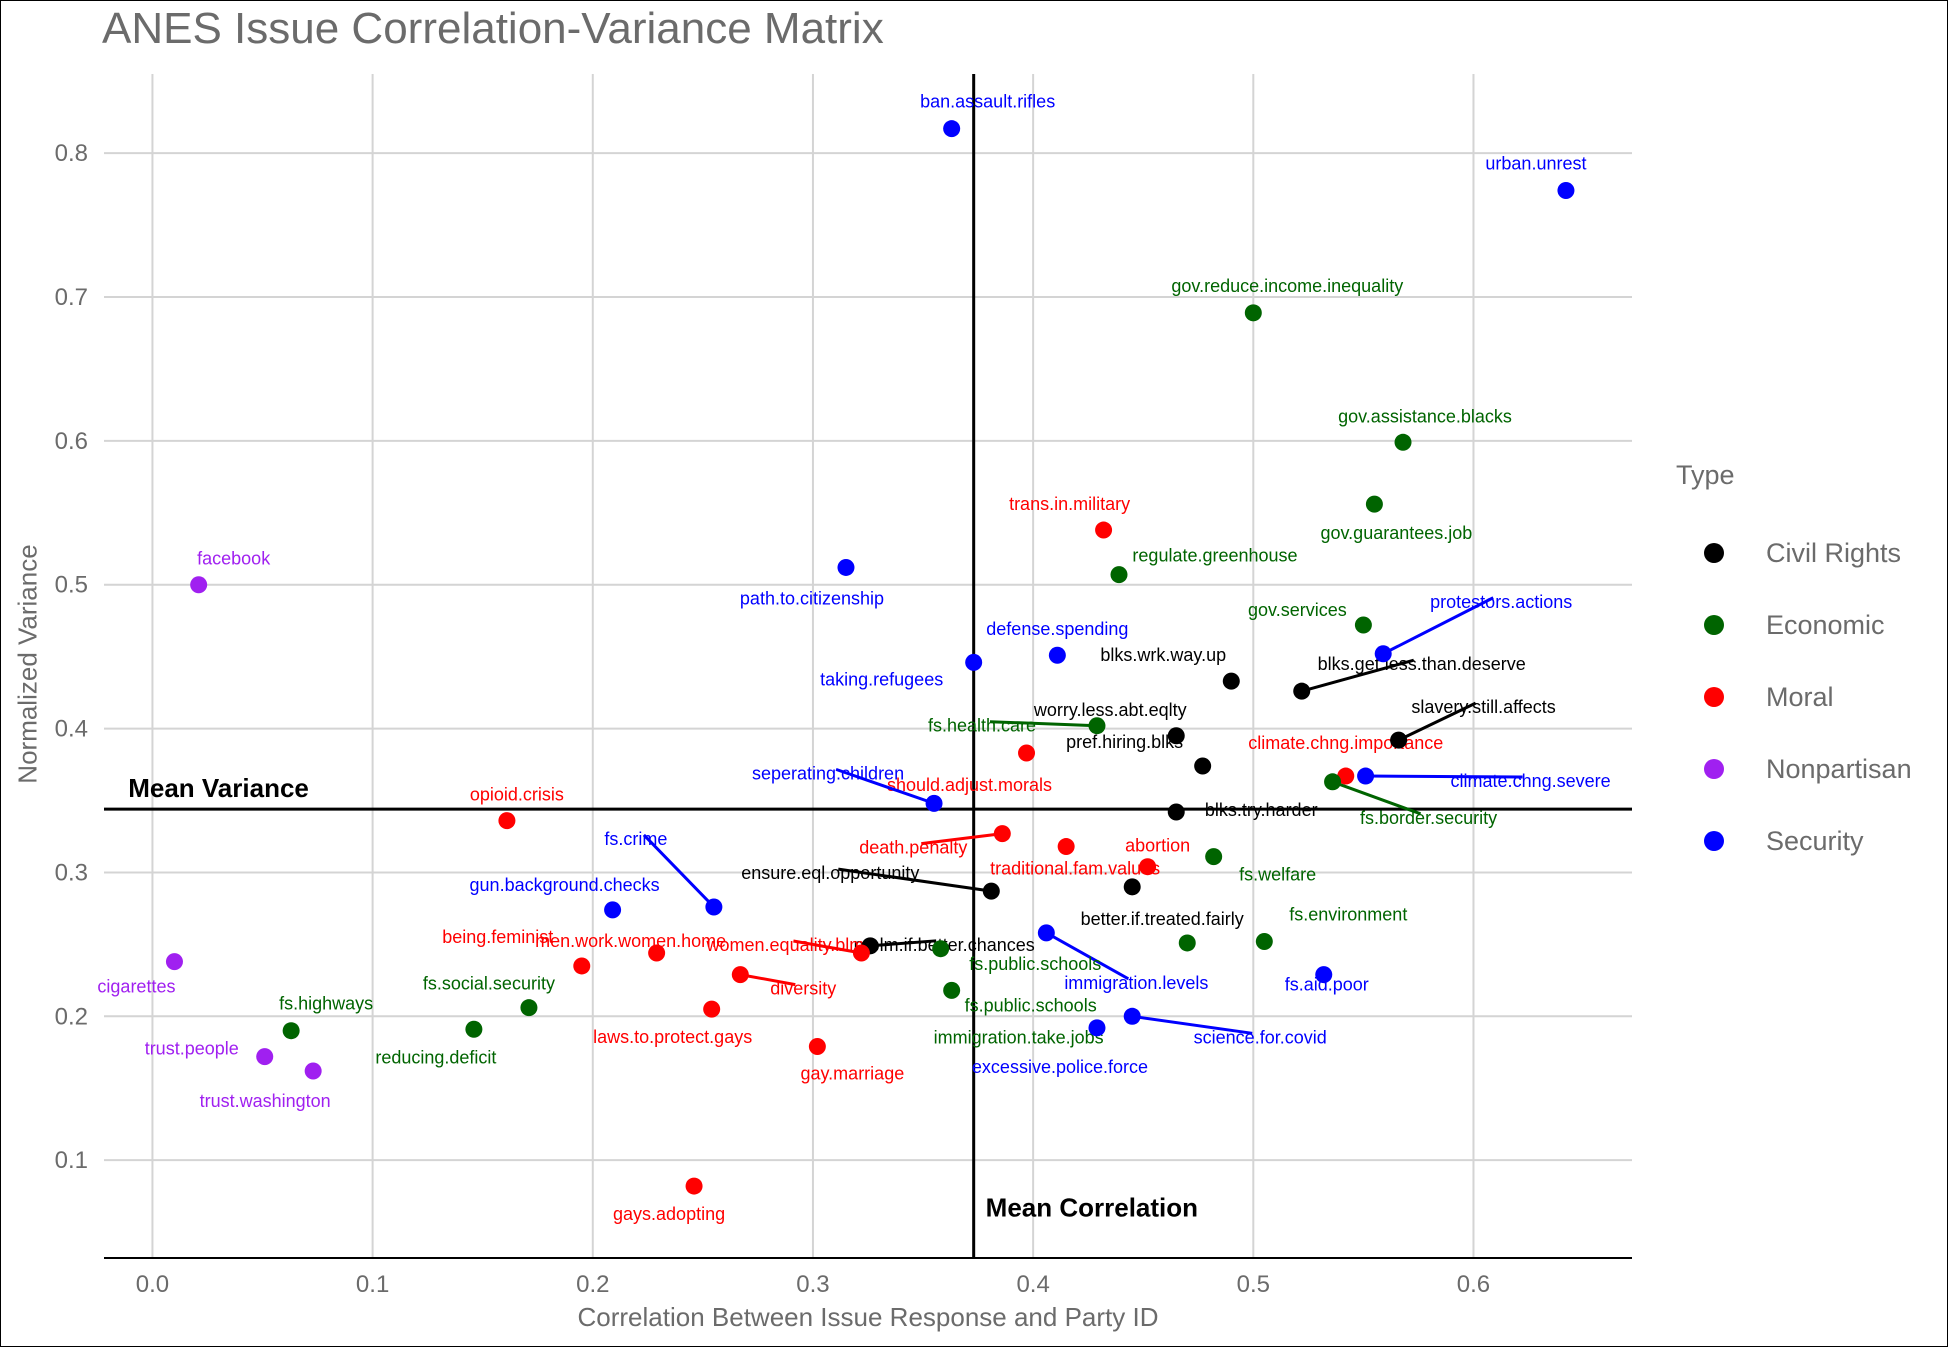  What do you see at coordinates (1825, 624) in the screenshot?
I see `legend-label: Economic` at bounding box center [1825, 624].